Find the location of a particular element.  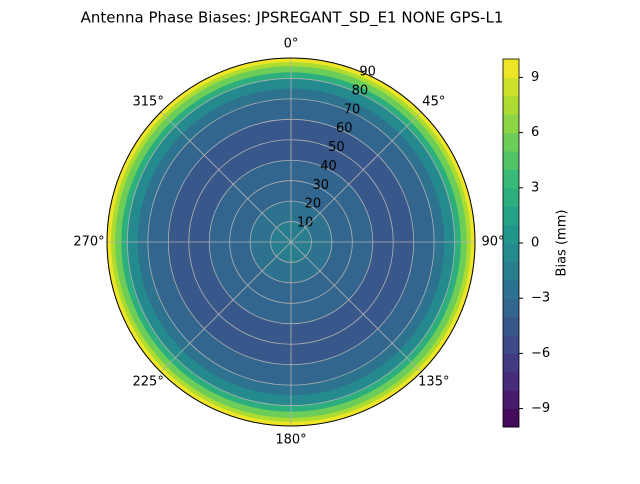

r-tick-label: 80 is located at coordinates (360, 90).